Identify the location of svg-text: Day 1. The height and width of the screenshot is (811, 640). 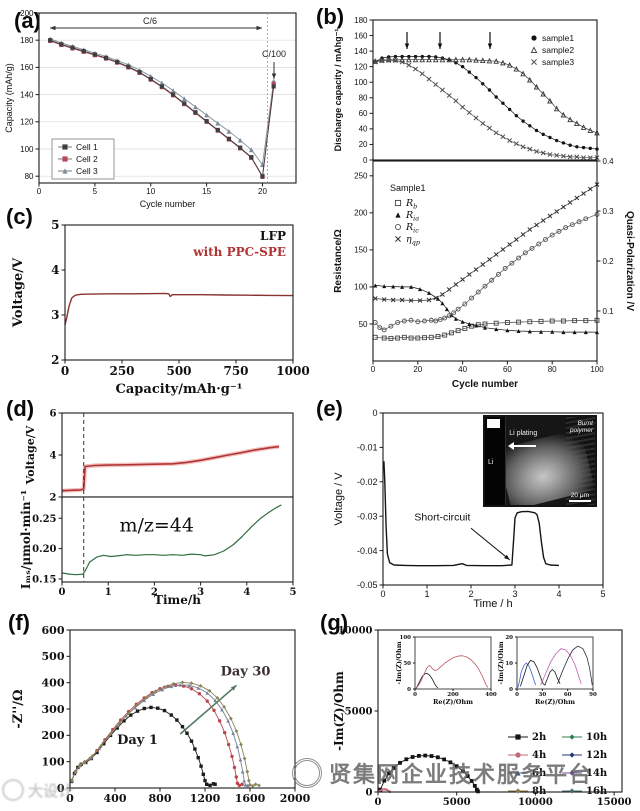
(137, 740).